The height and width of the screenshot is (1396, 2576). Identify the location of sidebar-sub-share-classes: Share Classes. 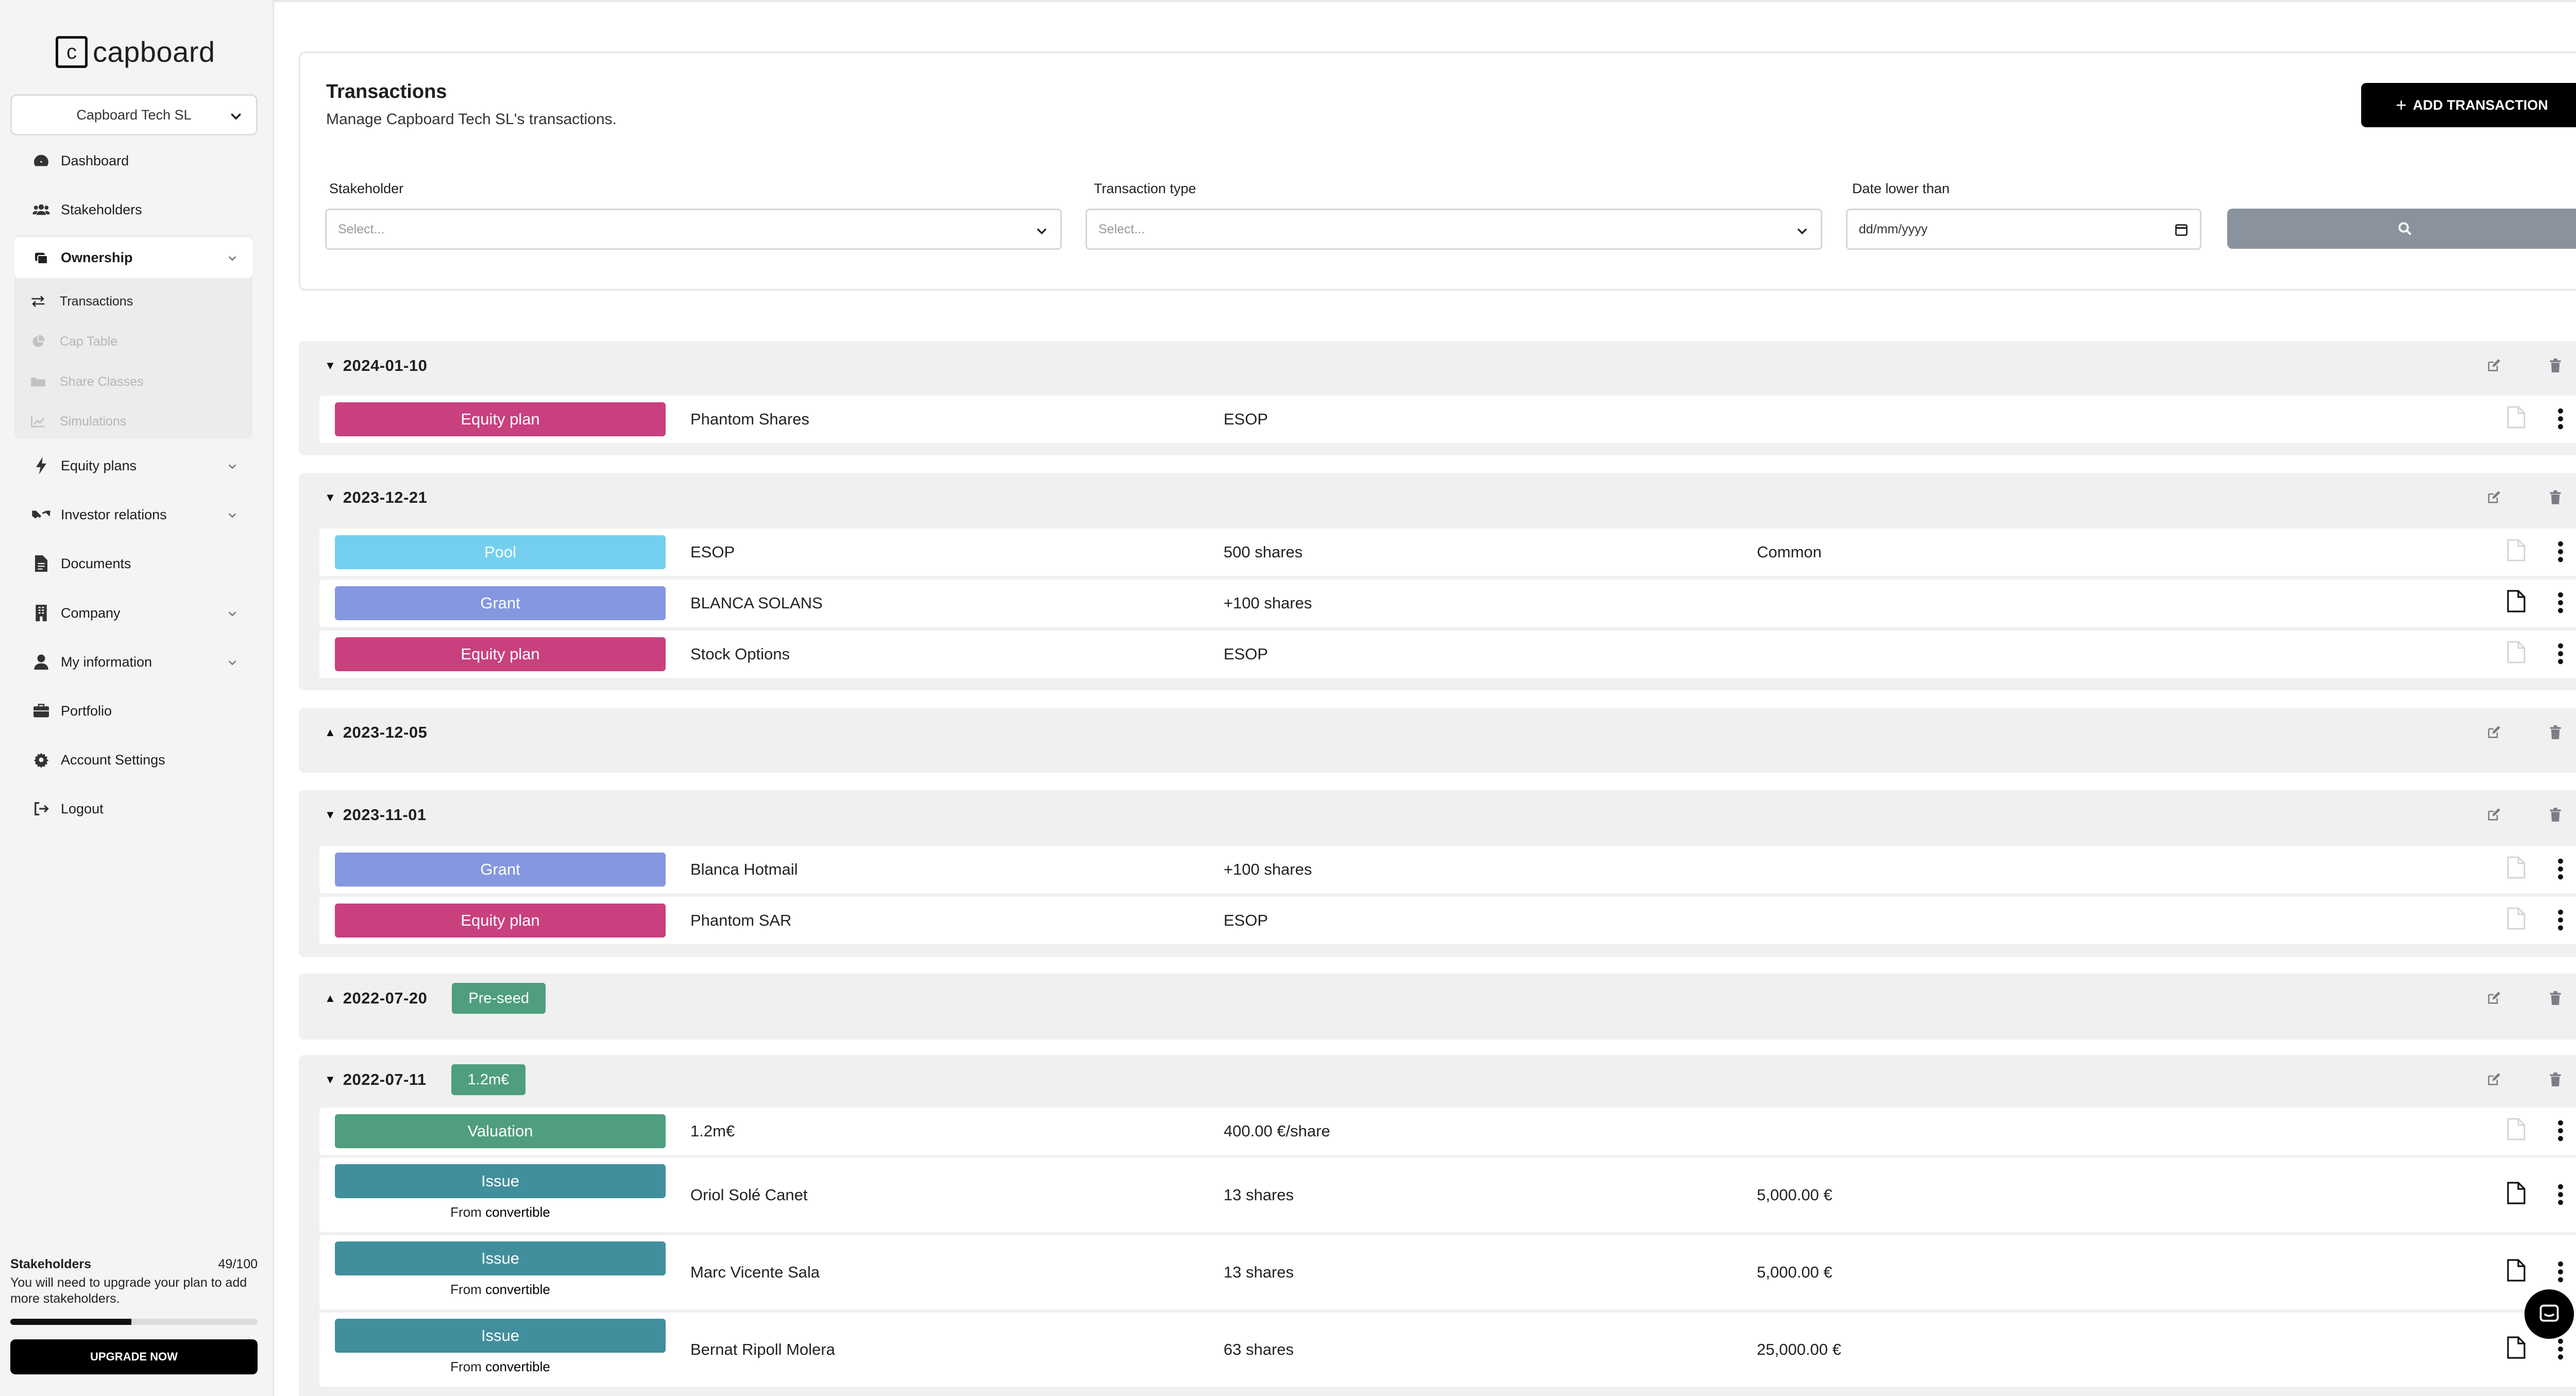
(137, 382).